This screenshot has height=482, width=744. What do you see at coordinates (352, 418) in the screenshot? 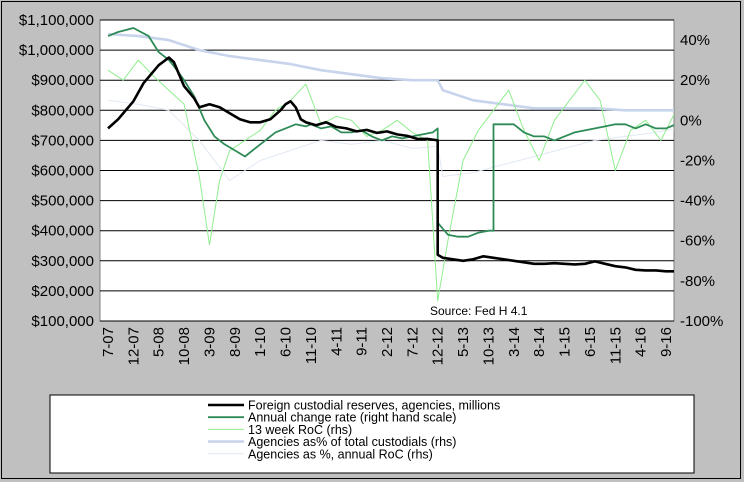
I see `legend-label: Annual change rate (right hand scale)` at bounding box center [352, 418].